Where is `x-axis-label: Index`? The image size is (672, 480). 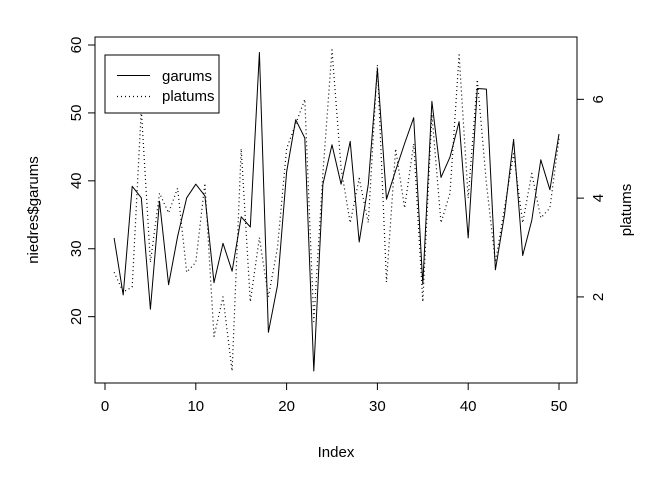
x-axis-label: Index is located at coordinates (336, 452).